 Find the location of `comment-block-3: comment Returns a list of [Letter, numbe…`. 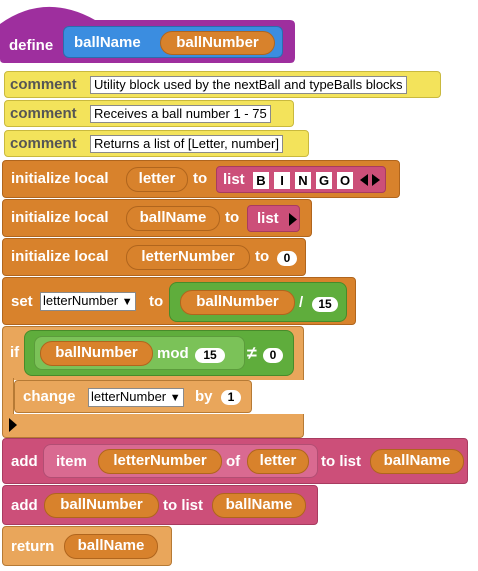

comment-block-3: comment Returns a list of [Letter, numbe… is located at coordinates (156, 143).